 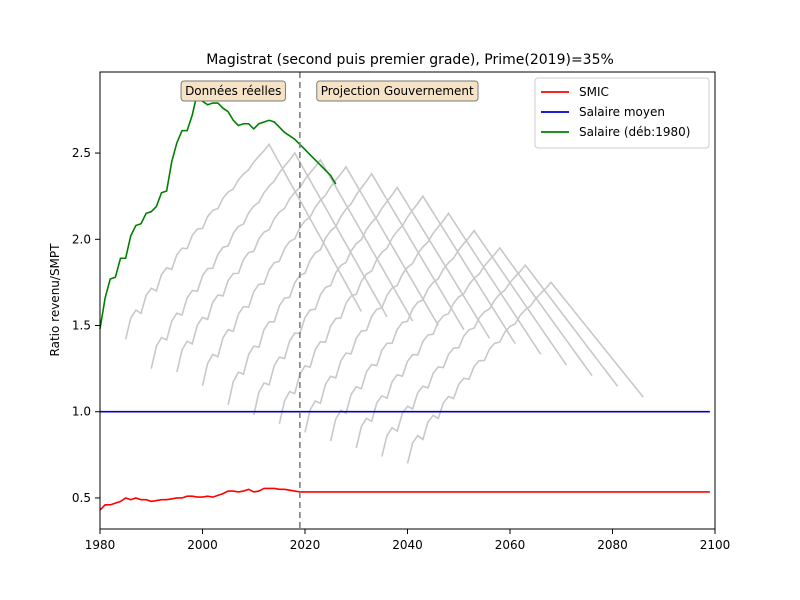 What do you see at coordinates (81, 153) in the screenshot?
I see `y-tick-label: 2.5` at bounding box center [81, 153].